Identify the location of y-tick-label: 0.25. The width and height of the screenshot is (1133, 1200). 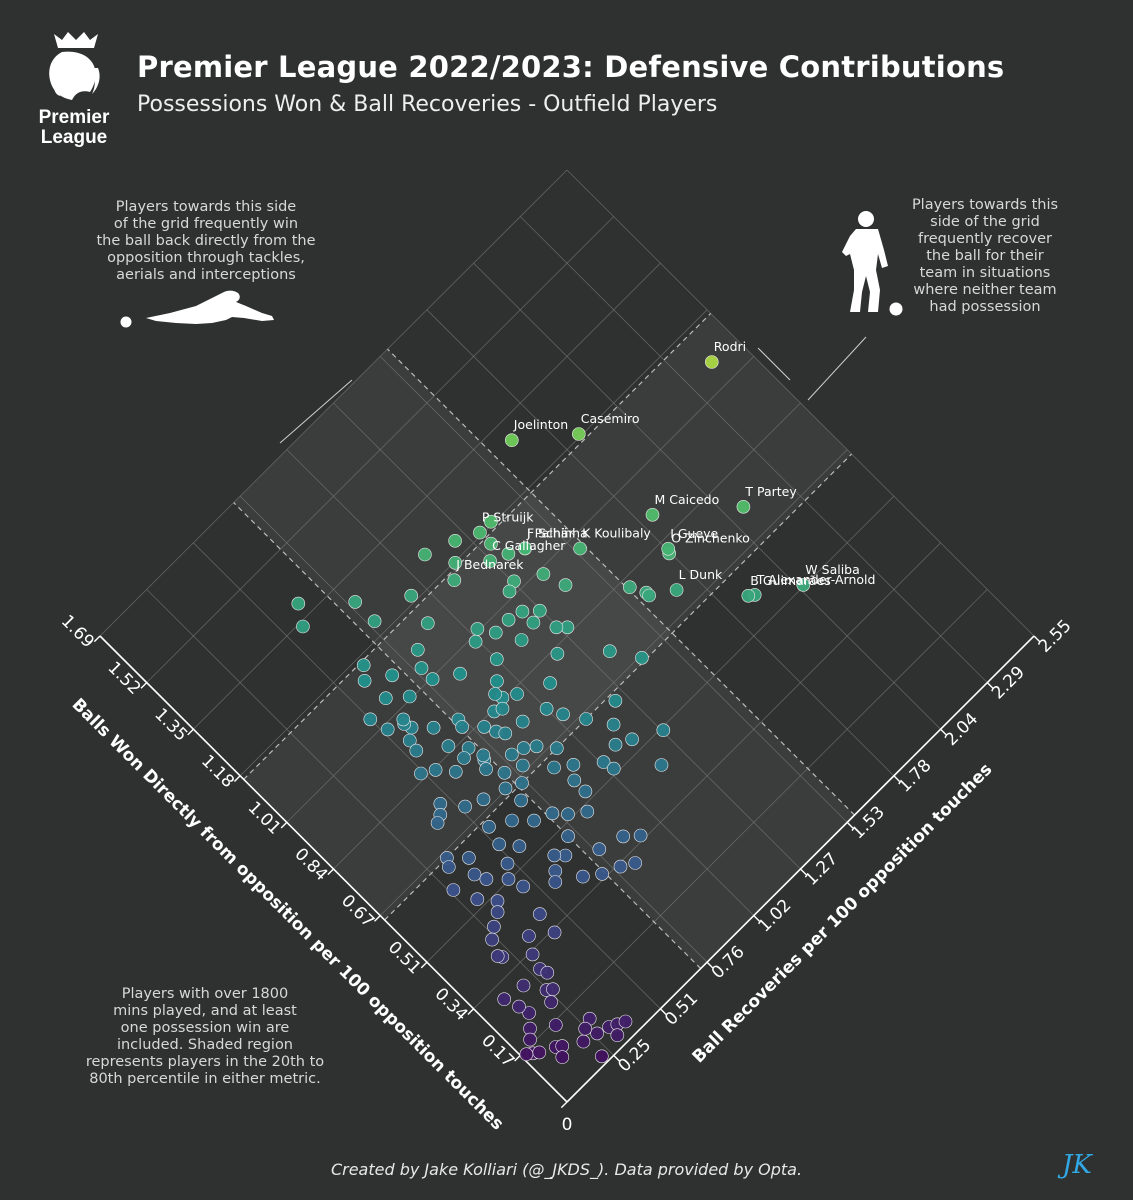
(634, 1055).